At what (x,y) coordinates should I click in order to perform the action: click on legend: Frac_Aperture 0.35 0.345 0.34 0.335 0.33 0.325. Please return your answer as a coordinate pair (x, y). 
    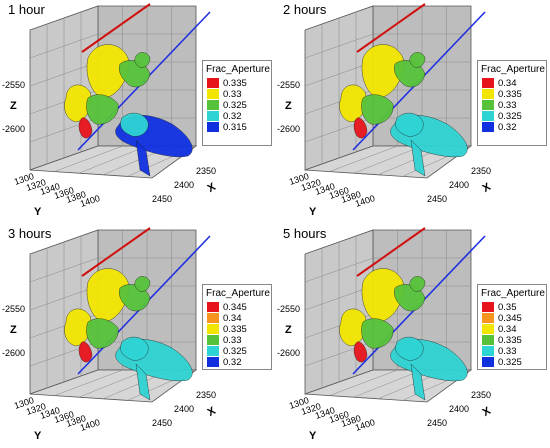
    Looking at the image, I should click on (512, 327).